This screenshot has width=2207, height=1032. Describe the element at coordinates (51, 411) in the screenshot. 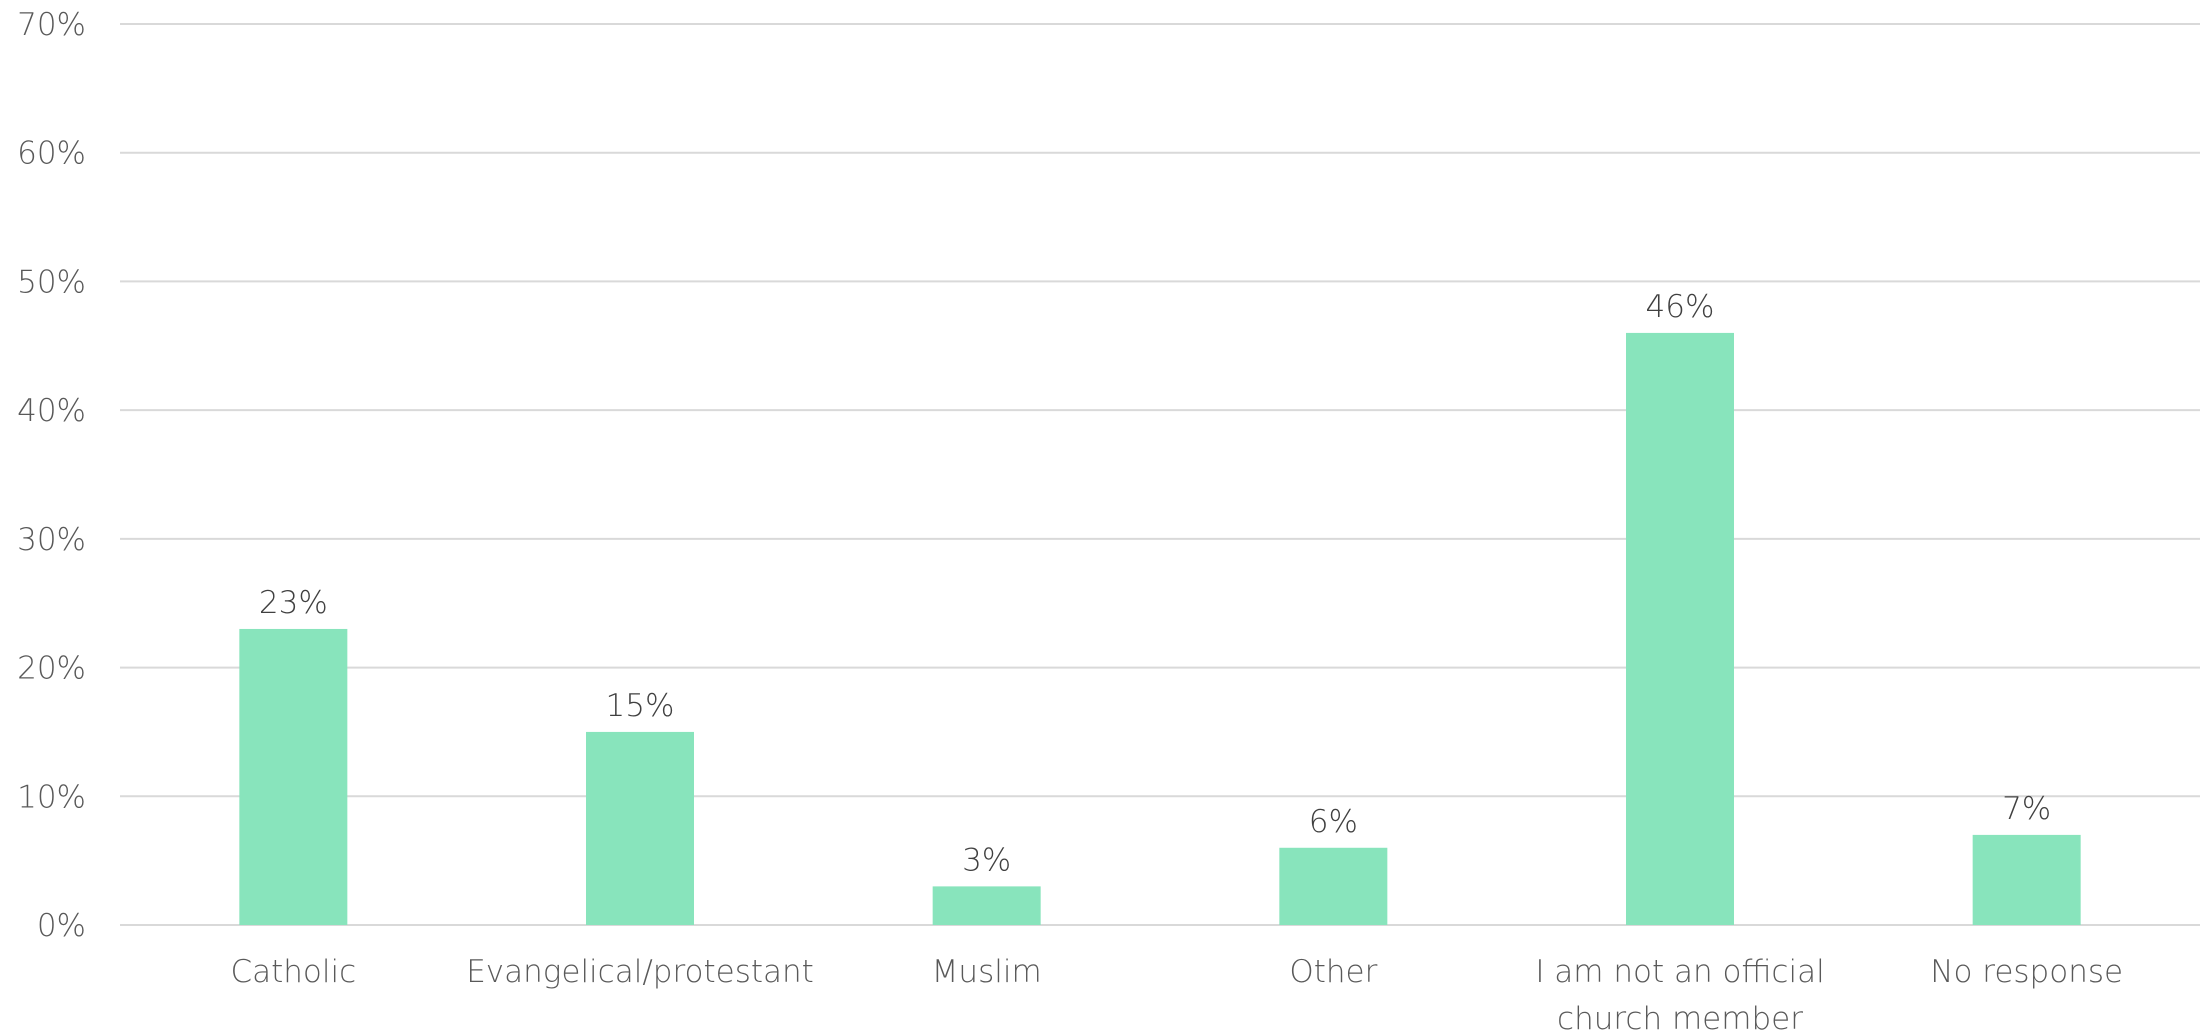

I see `y-tick-label: 40%` at that location.